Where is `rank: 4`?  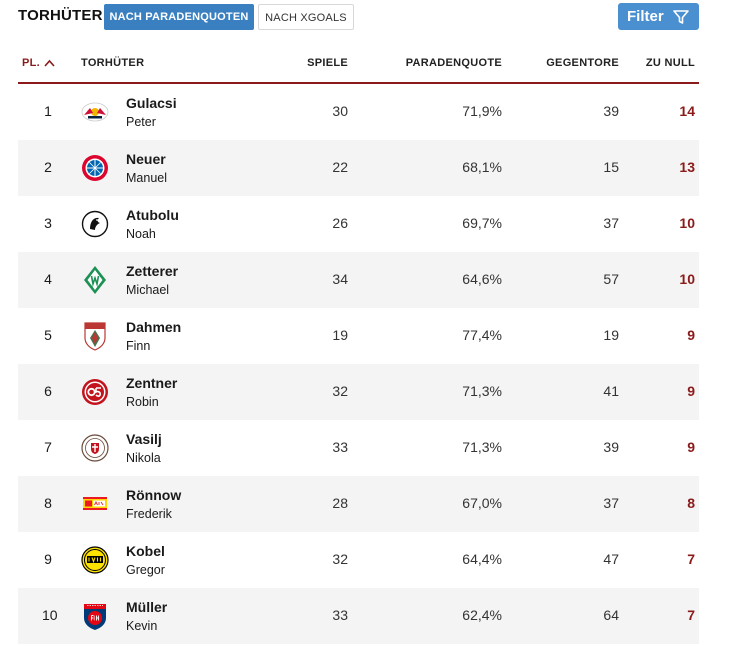 rank: 4 is located at coordinates (48, 279).